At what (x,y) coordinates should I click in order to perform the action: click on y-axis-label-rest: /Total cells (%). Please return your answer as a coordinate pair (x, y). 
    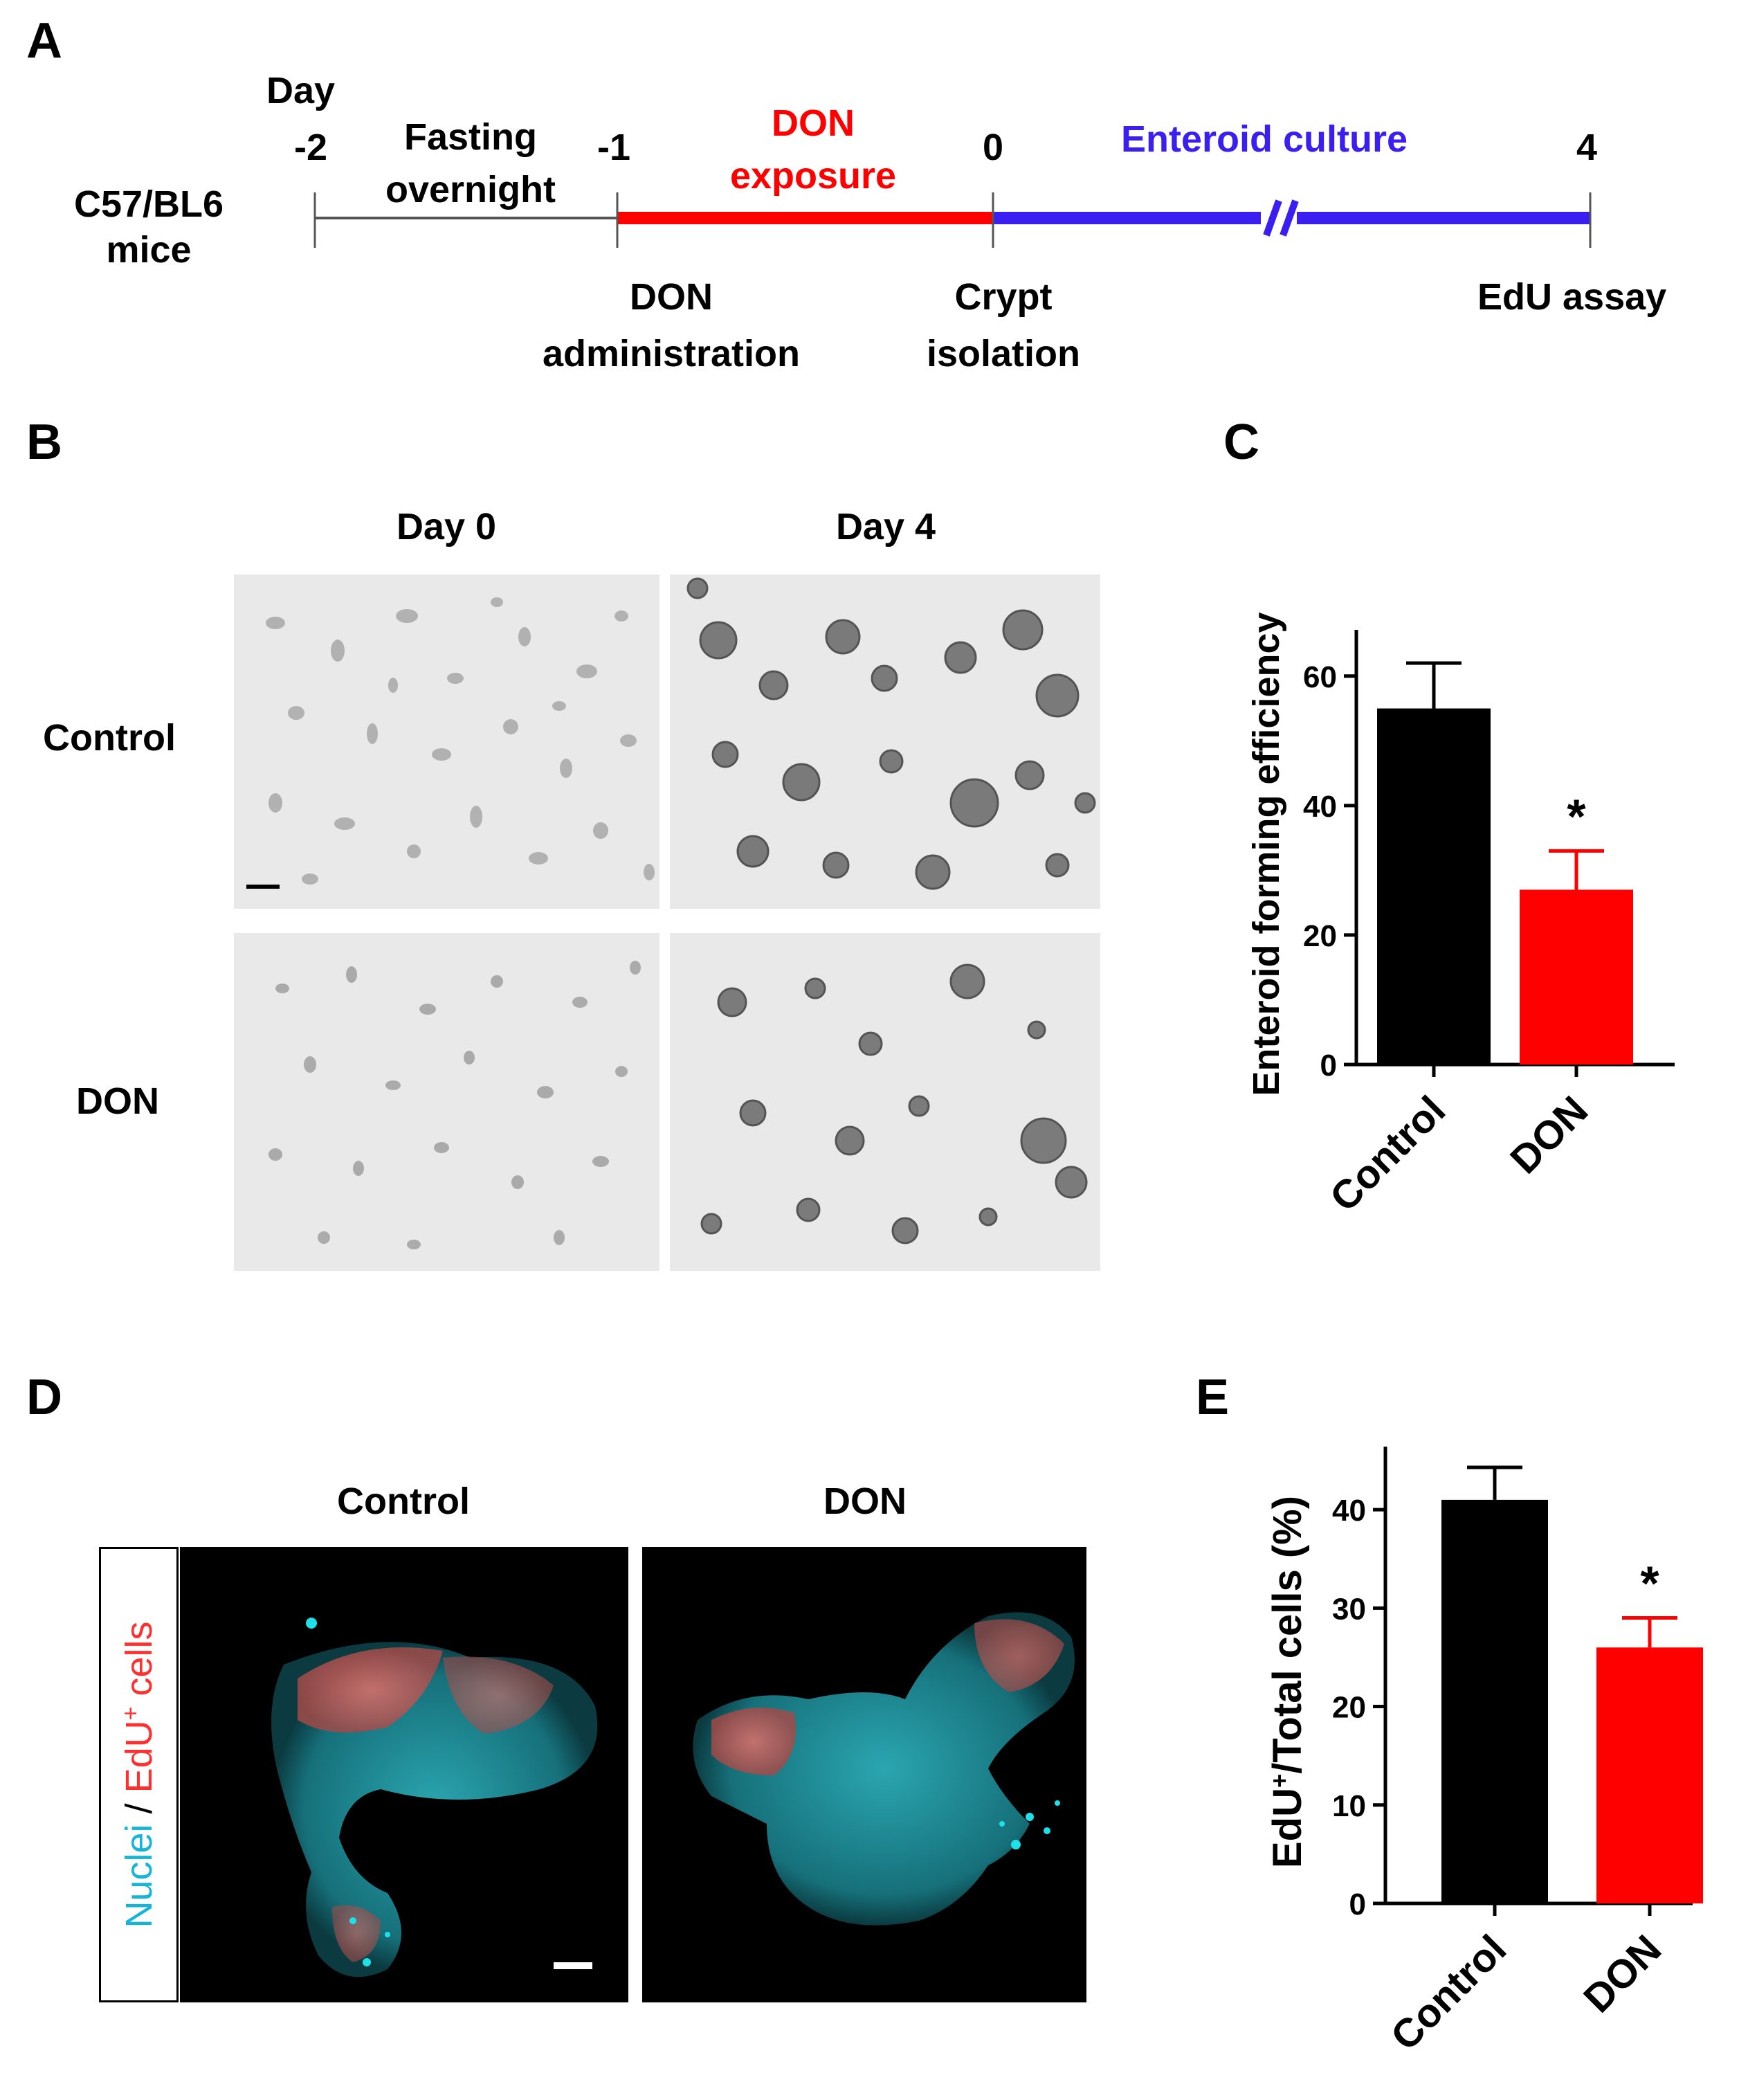
    Looking at the image, I should click on (1287, 1635).